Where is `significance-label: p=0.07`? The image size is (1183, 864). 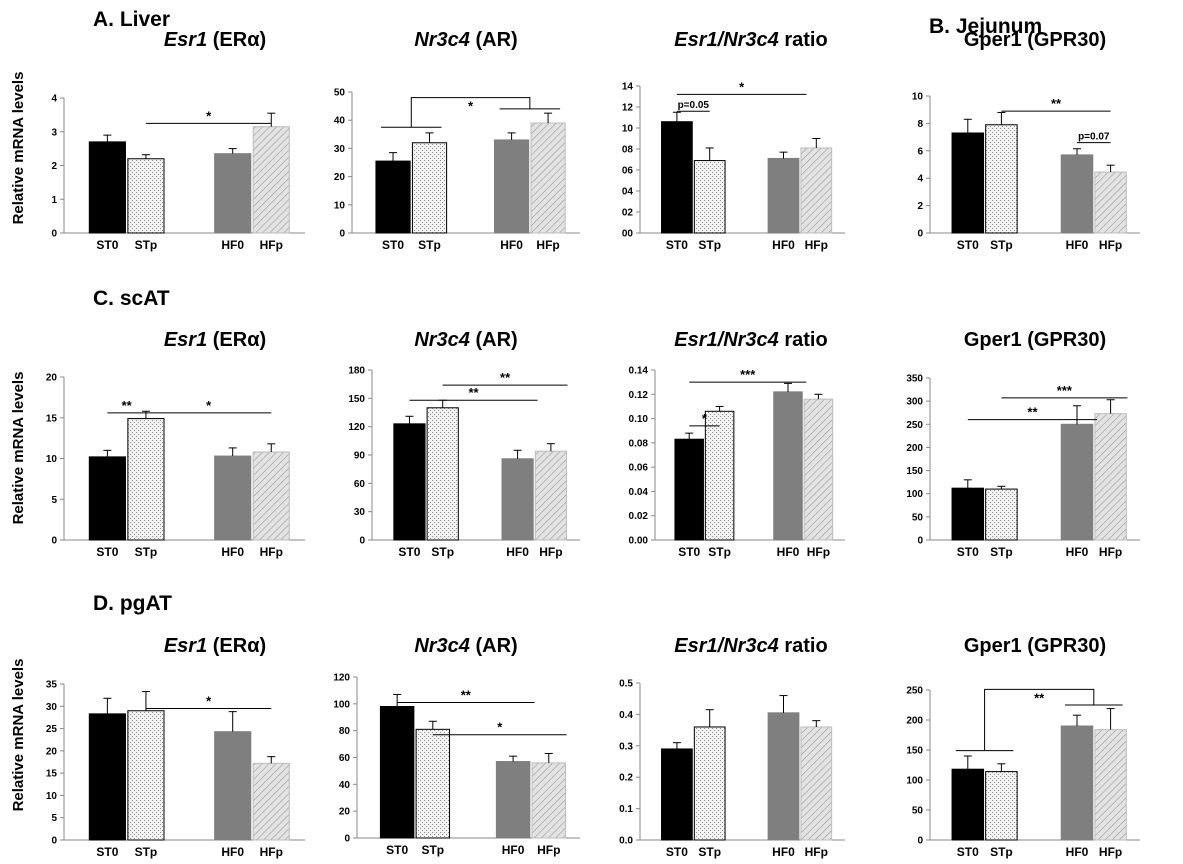
significance-label: p=0.07 is located at coordinates (1094, 137).